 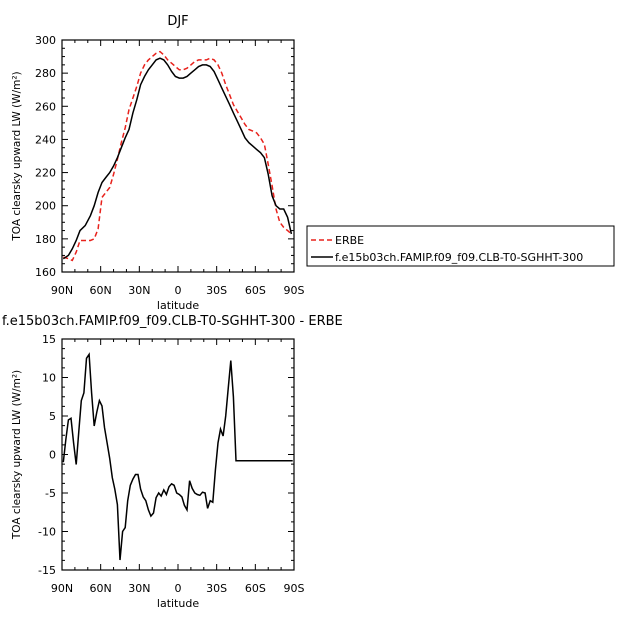 I want to click on y-tick-label: -5, so click(x=50, y=493).